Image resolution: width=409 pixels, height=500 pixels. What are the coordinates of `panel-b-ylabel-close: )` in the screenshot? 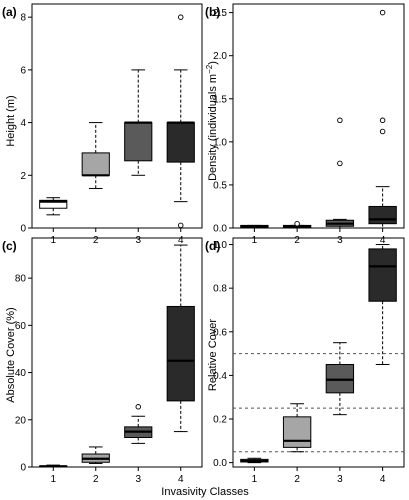 It's located at (213, 63).